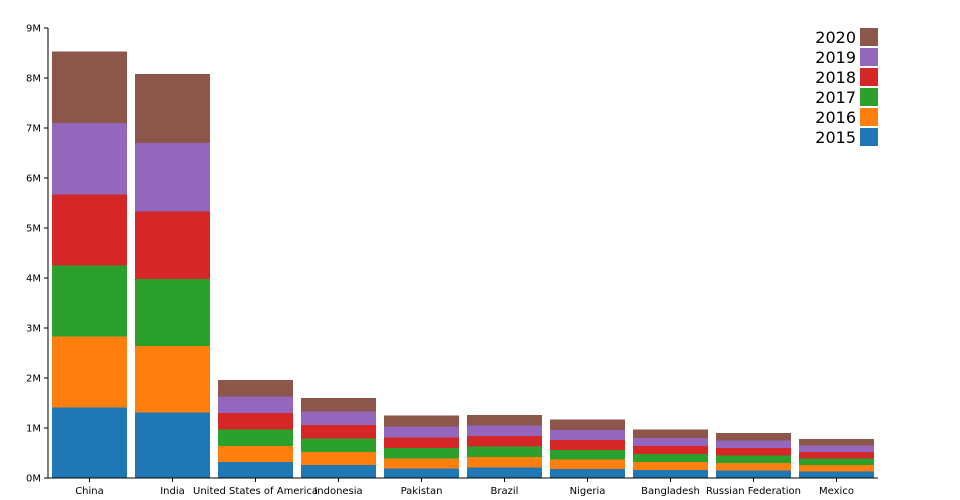 This screenshot has height=500, width=960. Describe the element at coordinates (835, 97) in the screenshot. I see `legend-label-2017: 2017` at that location.